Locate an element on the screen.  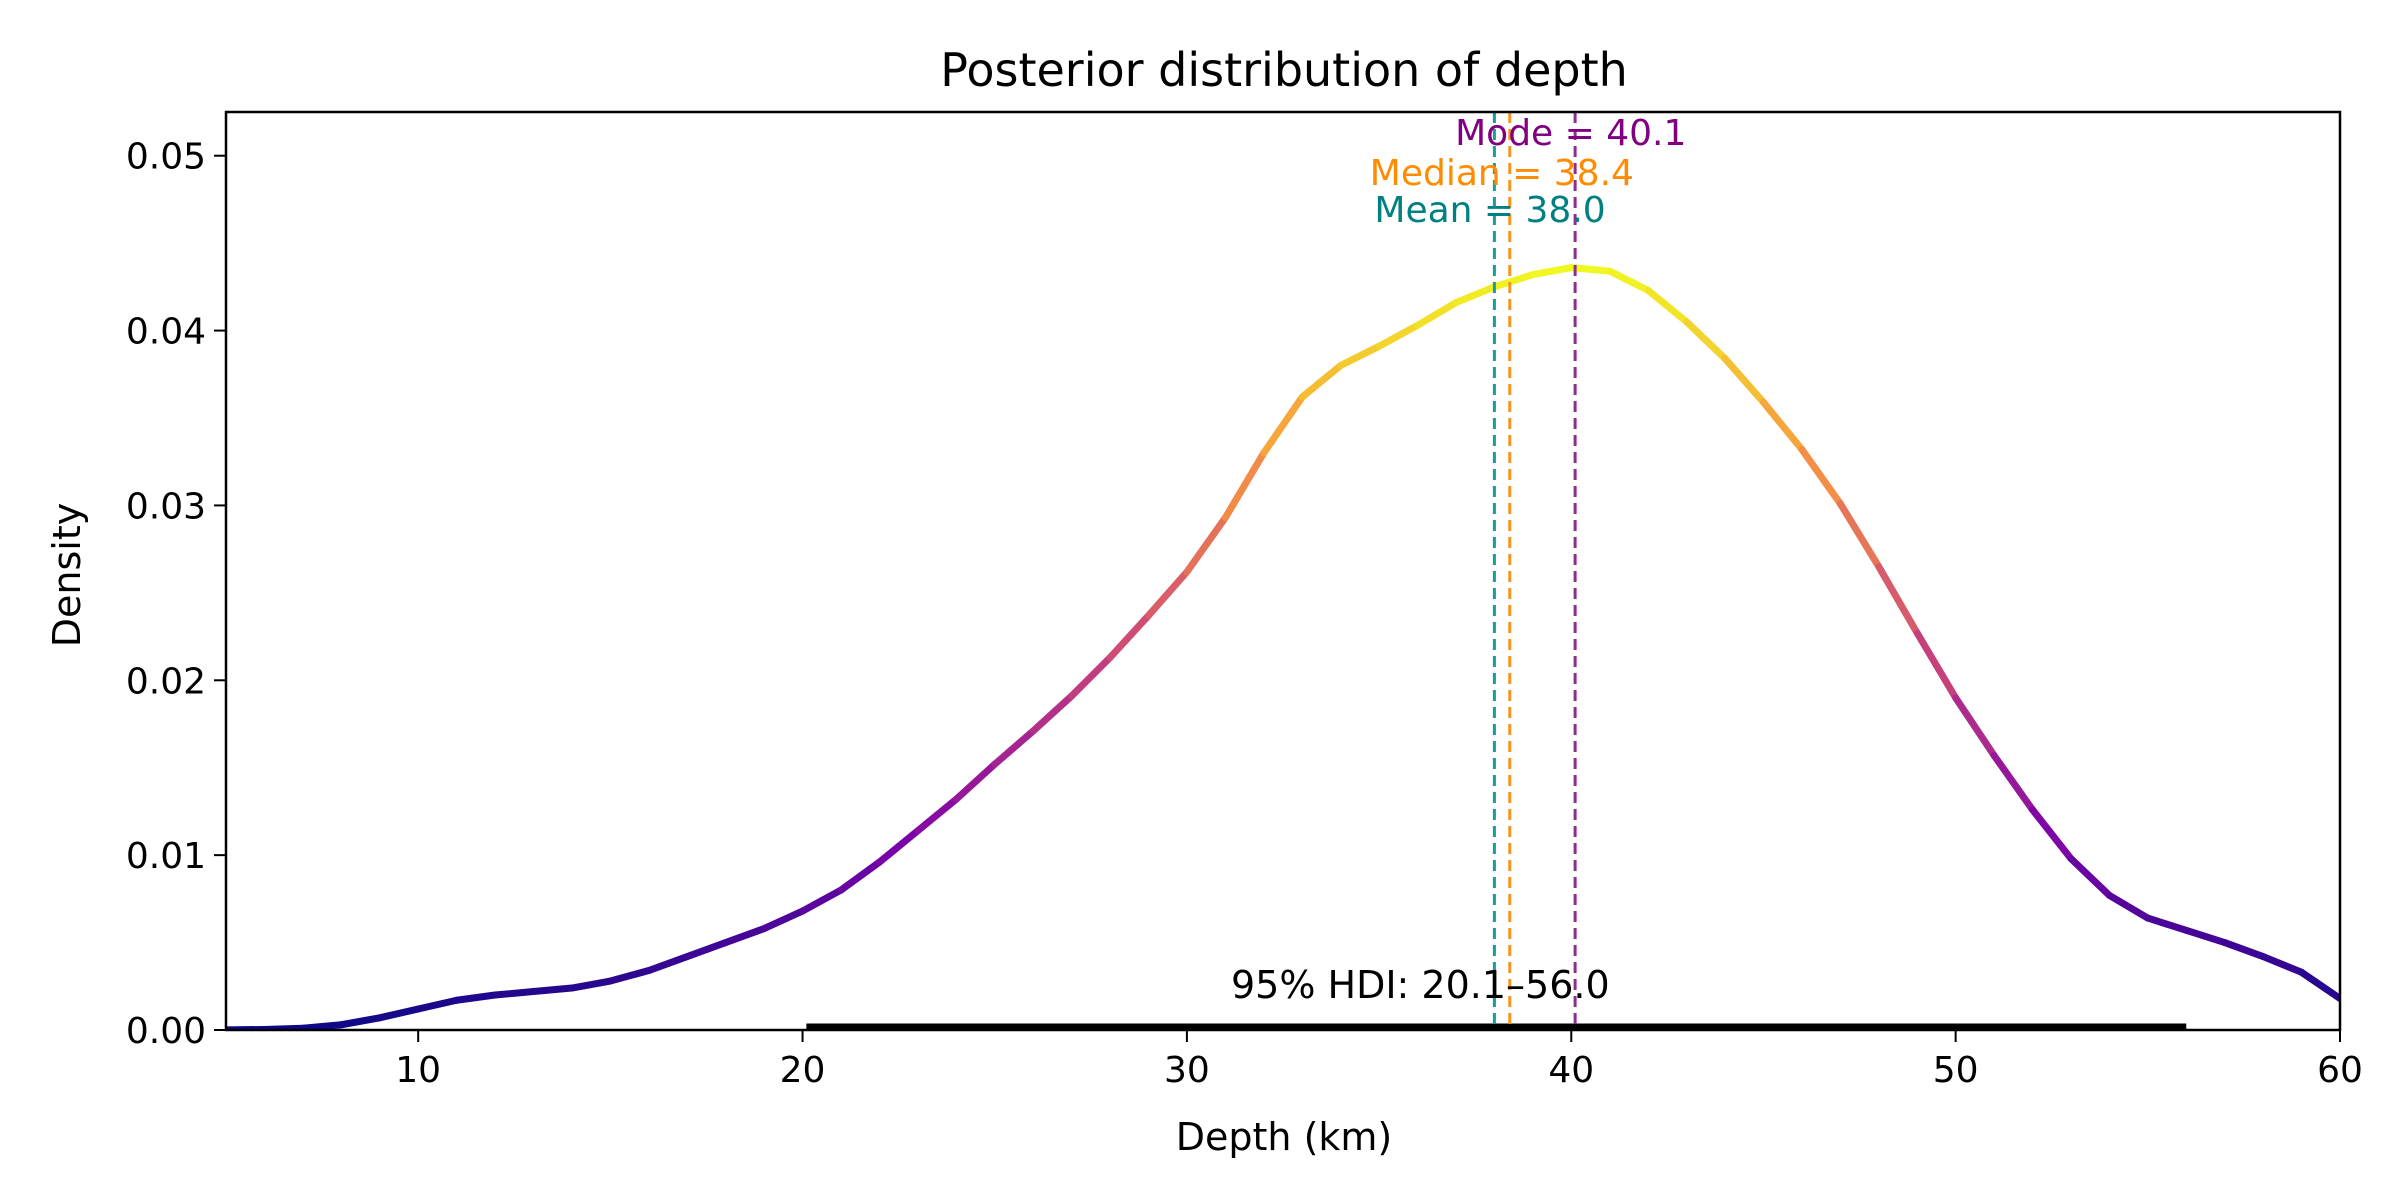
x-tick-label: 60 is located at coordinates (2340, 1070).